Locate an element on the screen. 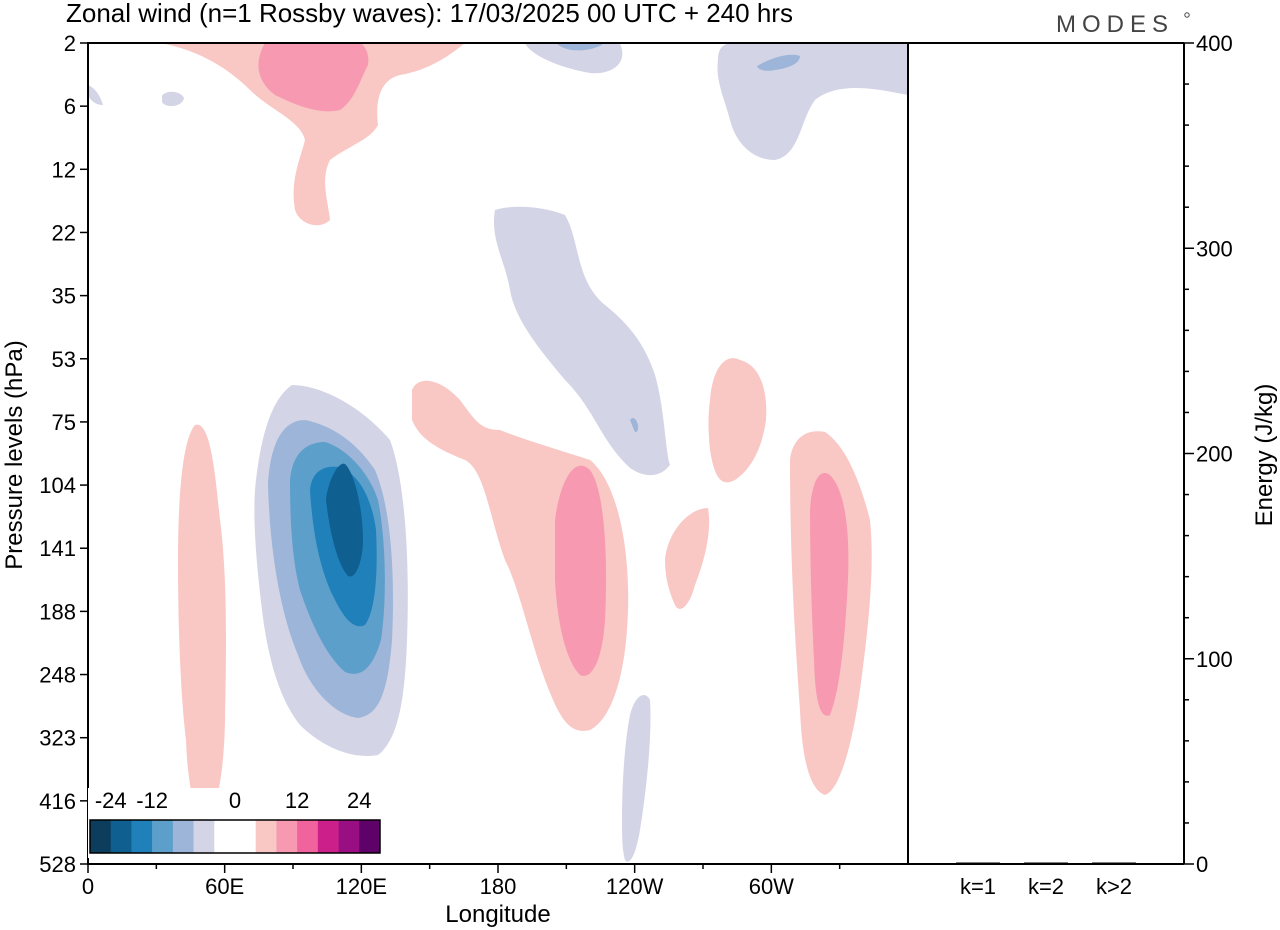 Image resolution: width=1280 pixels, height=930 pixels. x-tick-label: 180 is located at coordinates (498, 886).